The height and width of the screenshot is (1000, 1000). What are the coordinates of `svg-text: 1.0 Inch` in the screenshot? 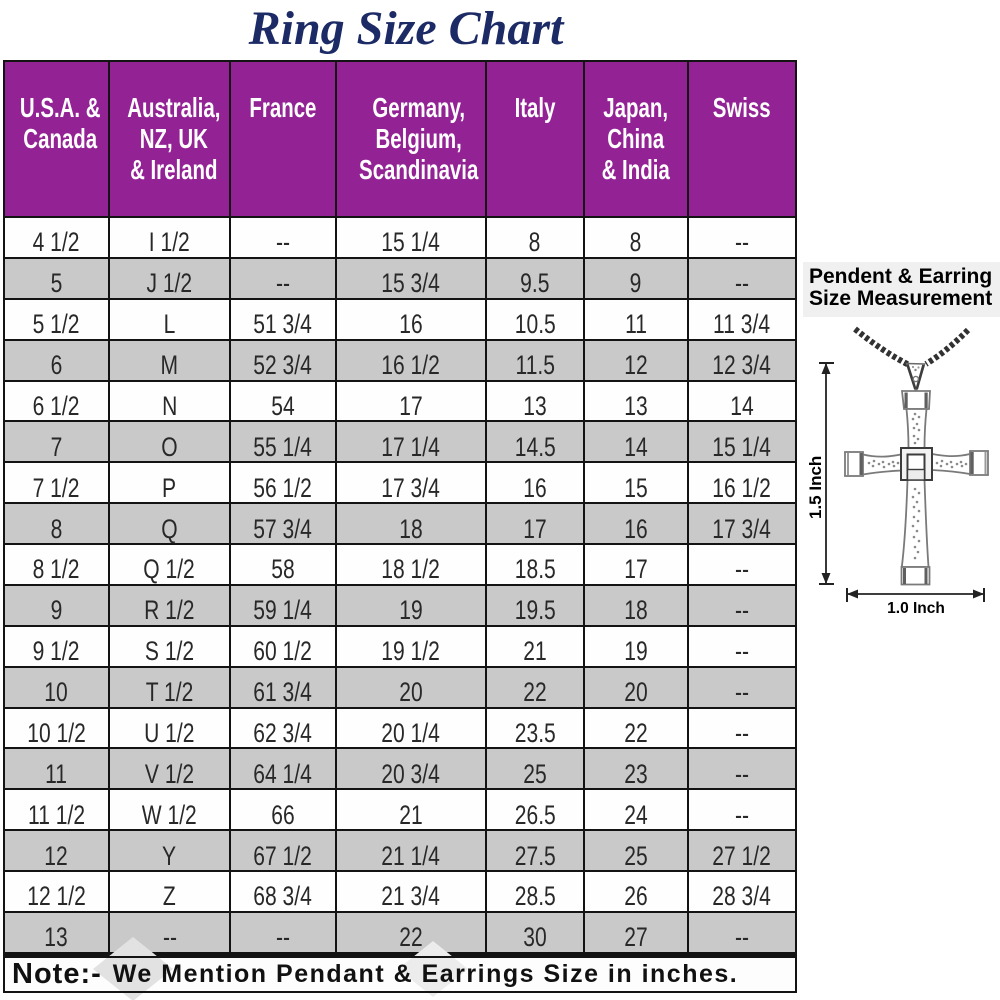 It's located at (916, 608).